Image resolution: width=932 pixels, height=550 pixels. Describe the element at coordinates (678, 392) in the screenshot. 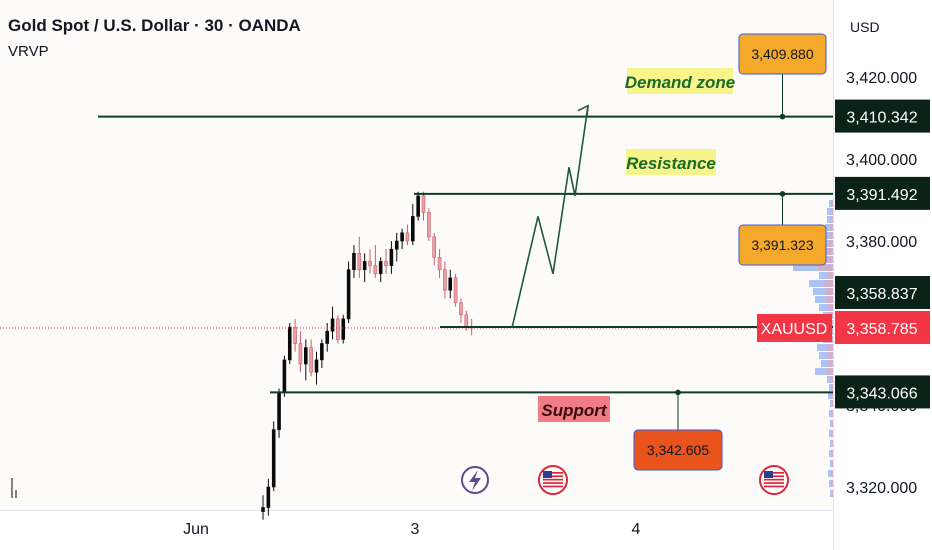

I see `callout-anchor-dot` at that location.